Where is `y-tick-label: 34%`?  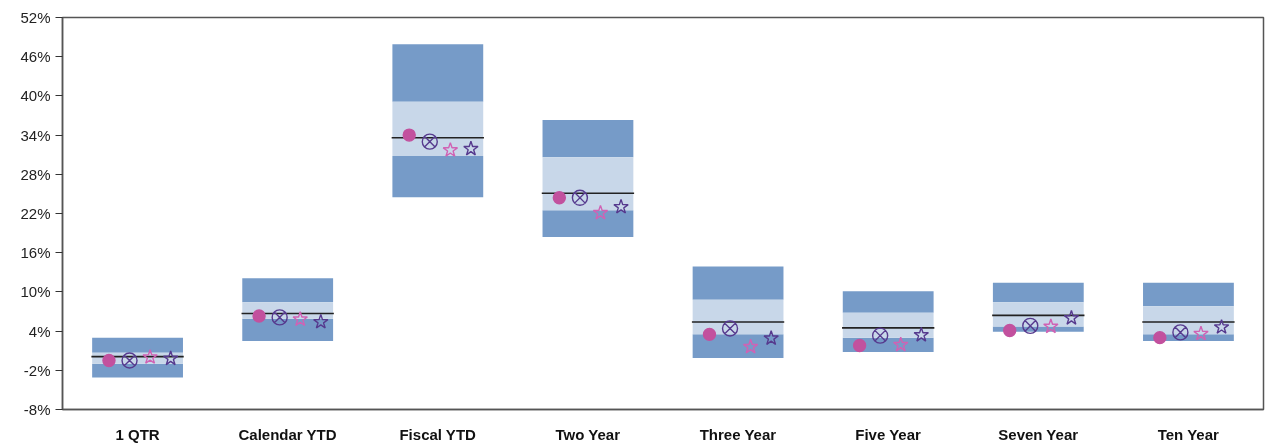
y-tick-label: 34% is located at coordinates (35, 135).